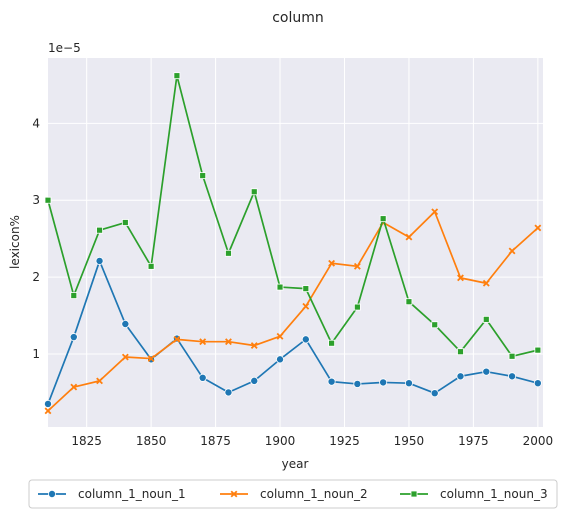  I want to click on y-tick-label: 1, so click(36, 354).